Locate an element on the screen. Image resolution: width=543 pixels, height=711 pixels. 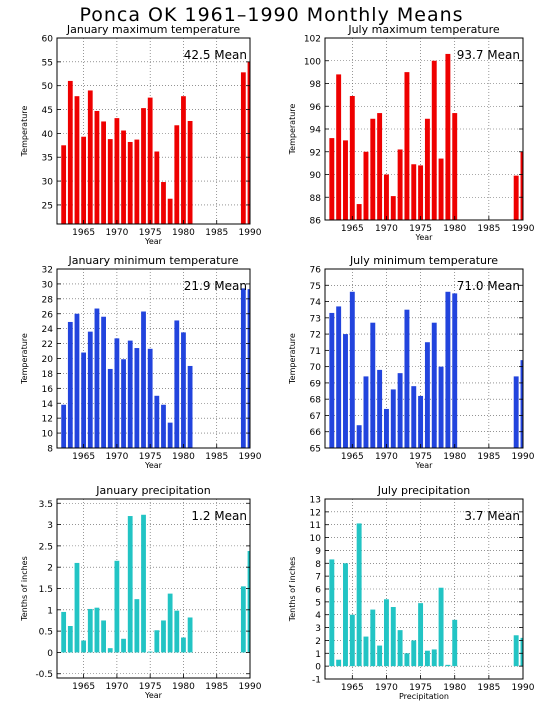
y-tick-label: 55 is located at coordinates (47, 63).